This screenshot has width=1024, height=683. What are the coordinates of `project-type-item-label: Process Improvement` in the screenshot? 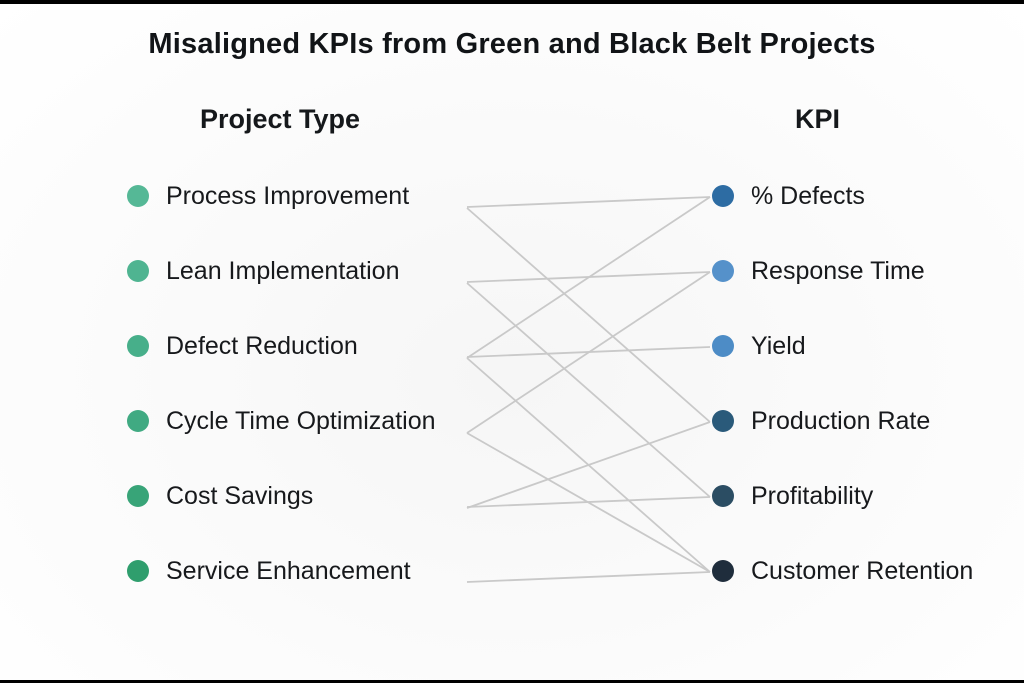 It's located at (288, 195).